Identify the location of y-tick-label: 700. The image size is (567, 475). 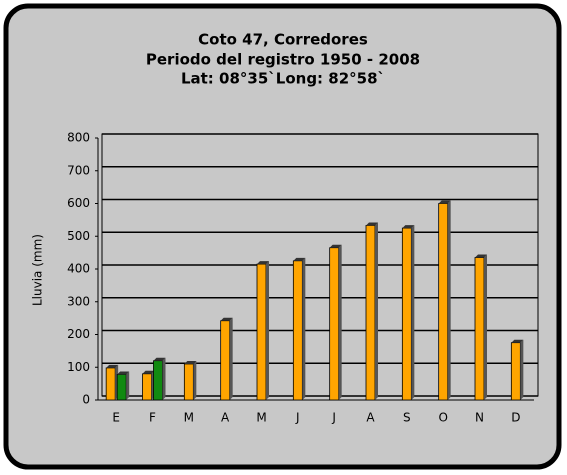
(78, 170).